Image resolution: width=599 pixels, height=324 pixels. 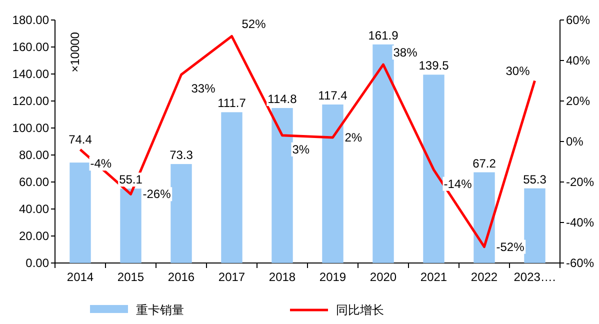 I want to click on data-label: 117.4, so click(x=333, y=95).